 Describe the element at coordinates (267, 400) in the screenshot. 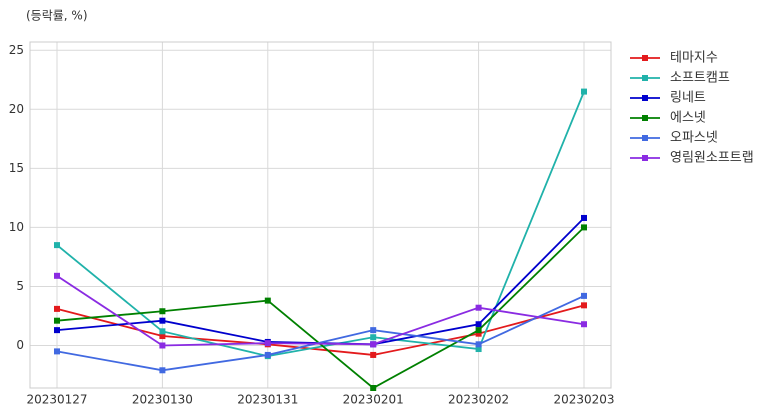

I see `x-tick-label: 20230131` at that location.